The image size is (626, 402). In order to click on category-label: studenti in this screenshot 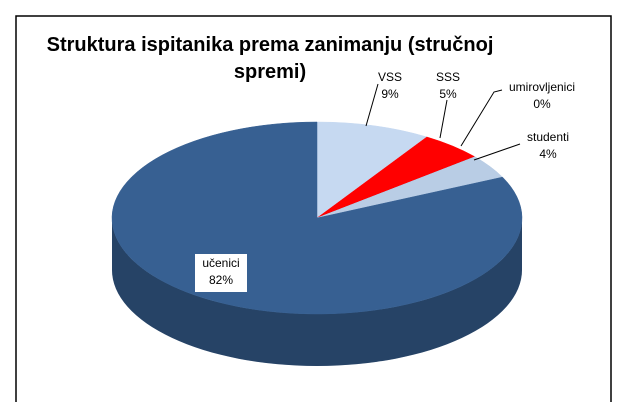, I will do `click(548, 137)`.